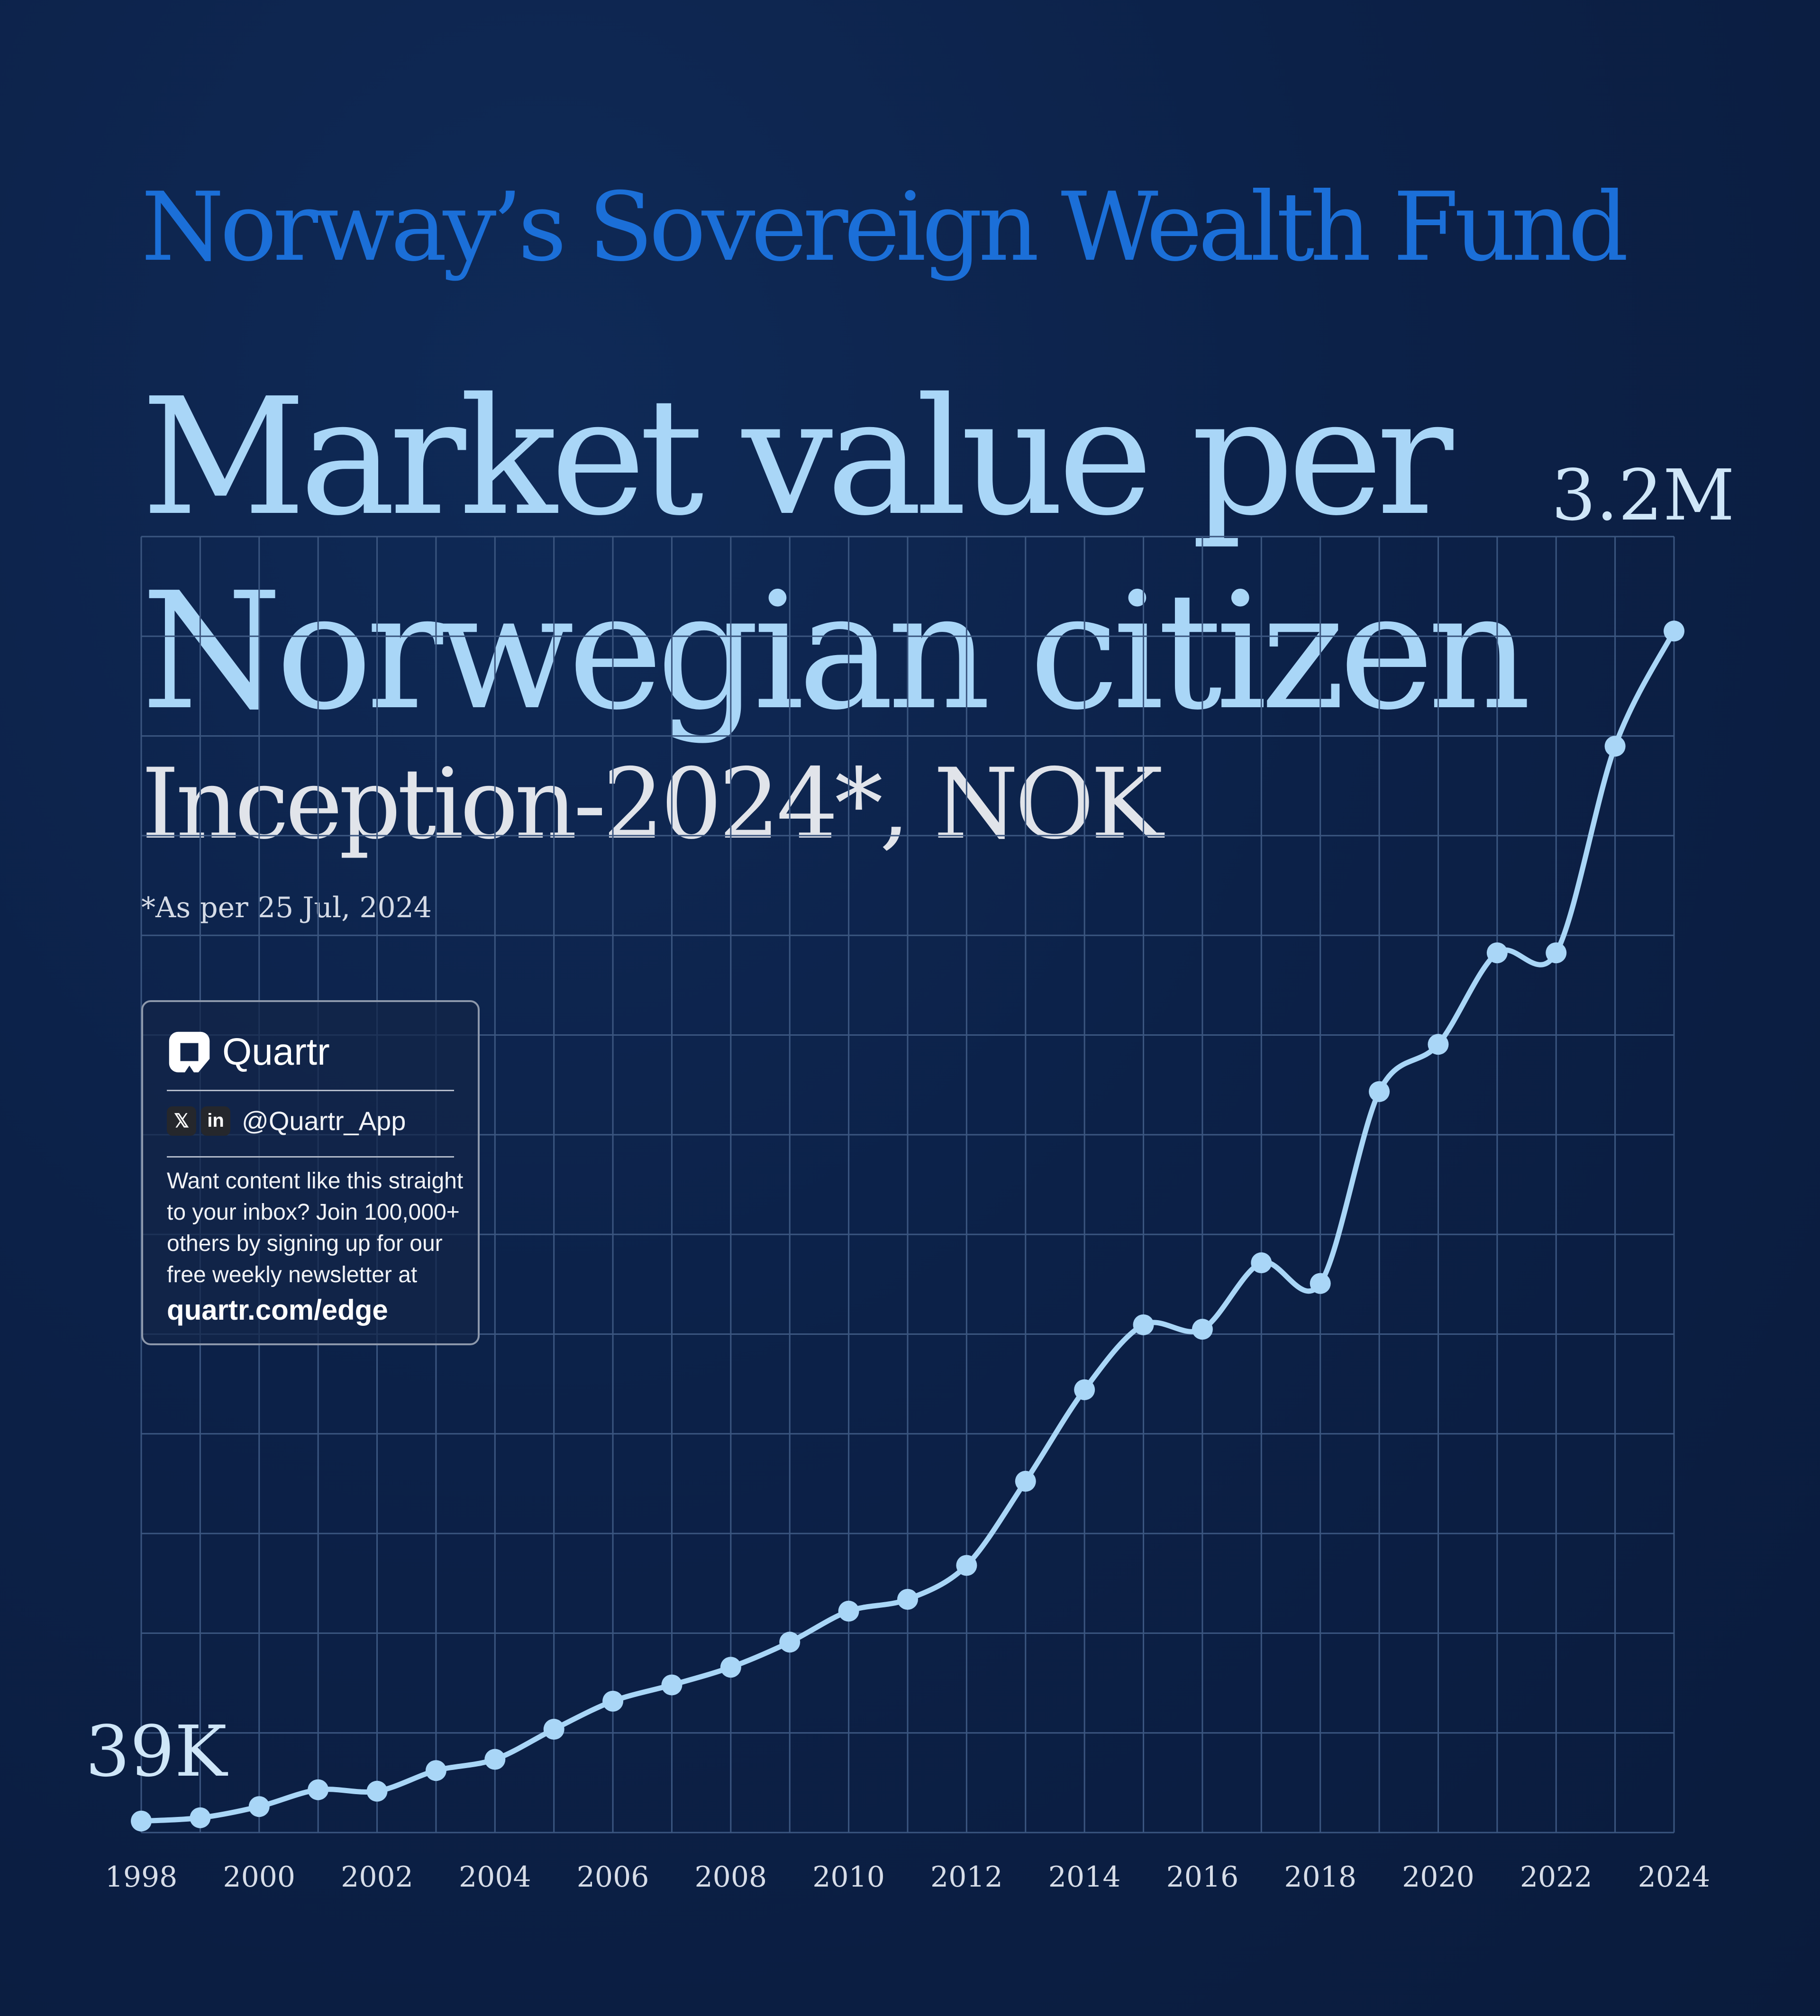 The image size is (1820, 2016). What do you see at coordinates (1202, 1877) in the screenshot?
I see `x-tick-label: 2016` at bounding box center [1202, 1877].